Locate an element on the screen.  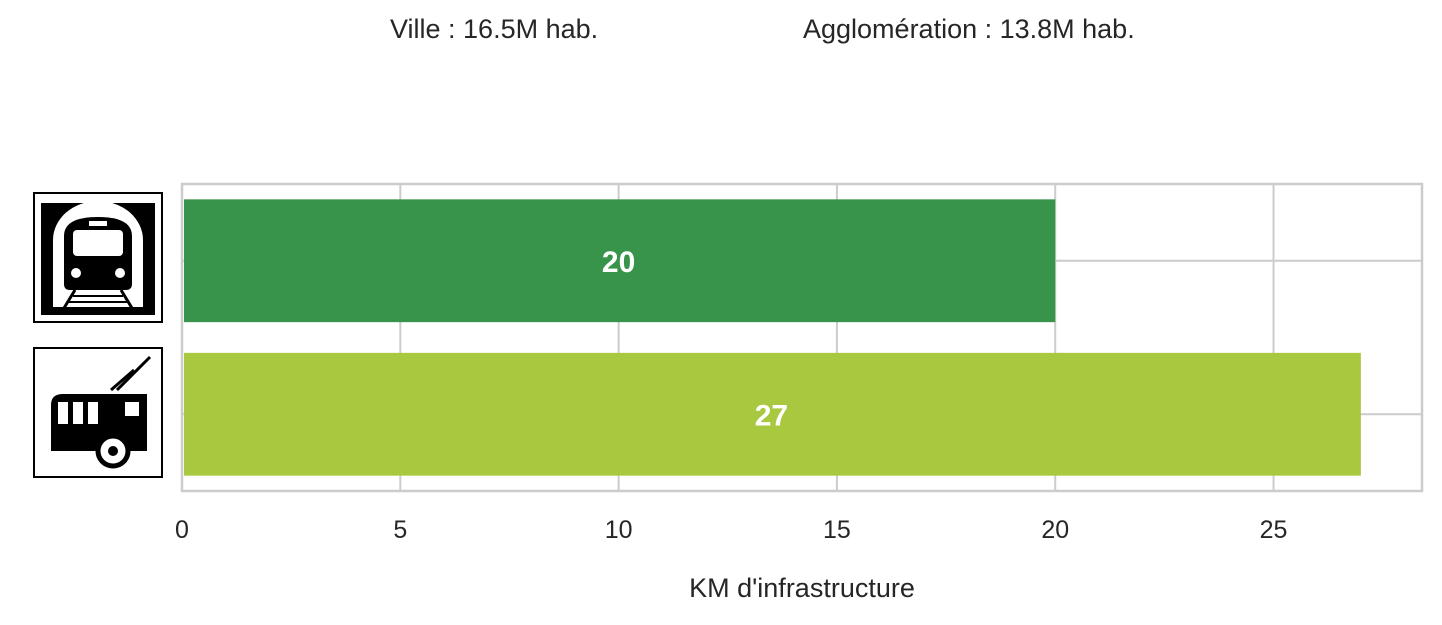
x-tick-label: 5 is located at coordinates (400, 530).